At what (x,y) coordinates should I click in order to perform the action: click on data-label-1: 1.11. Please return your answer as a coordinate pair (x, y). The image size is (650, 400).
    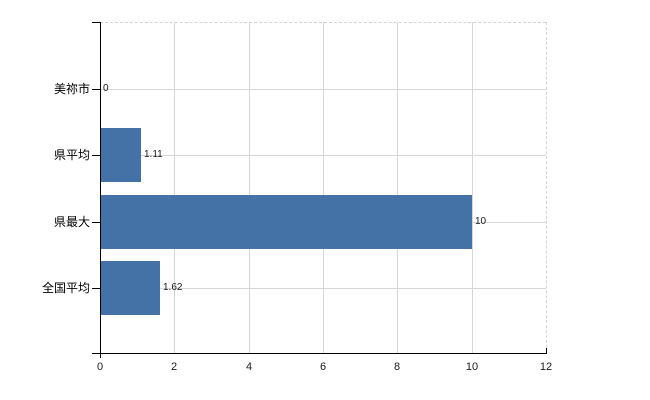
    Looking at the image, I should click on (153, 154).